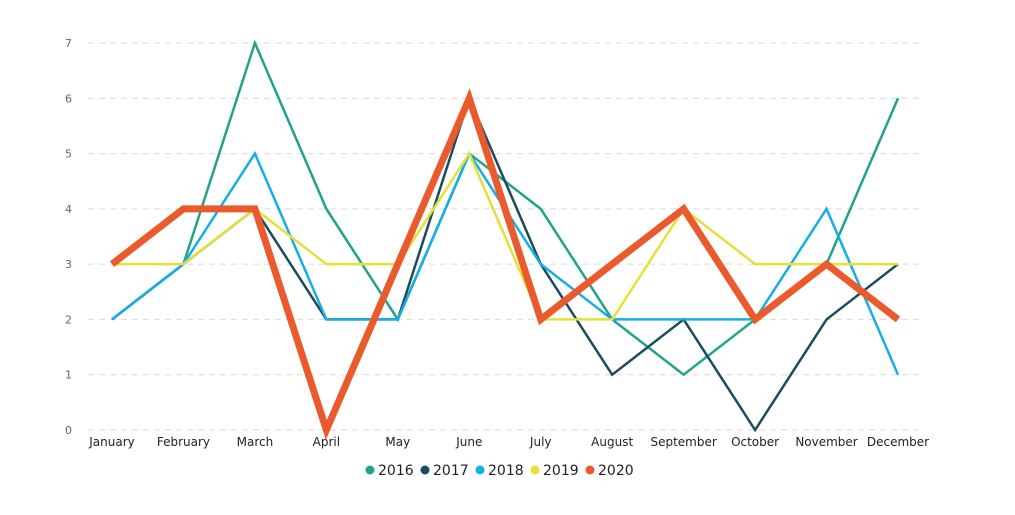  I want to click on legend-label: 2020, so click(616, 471).